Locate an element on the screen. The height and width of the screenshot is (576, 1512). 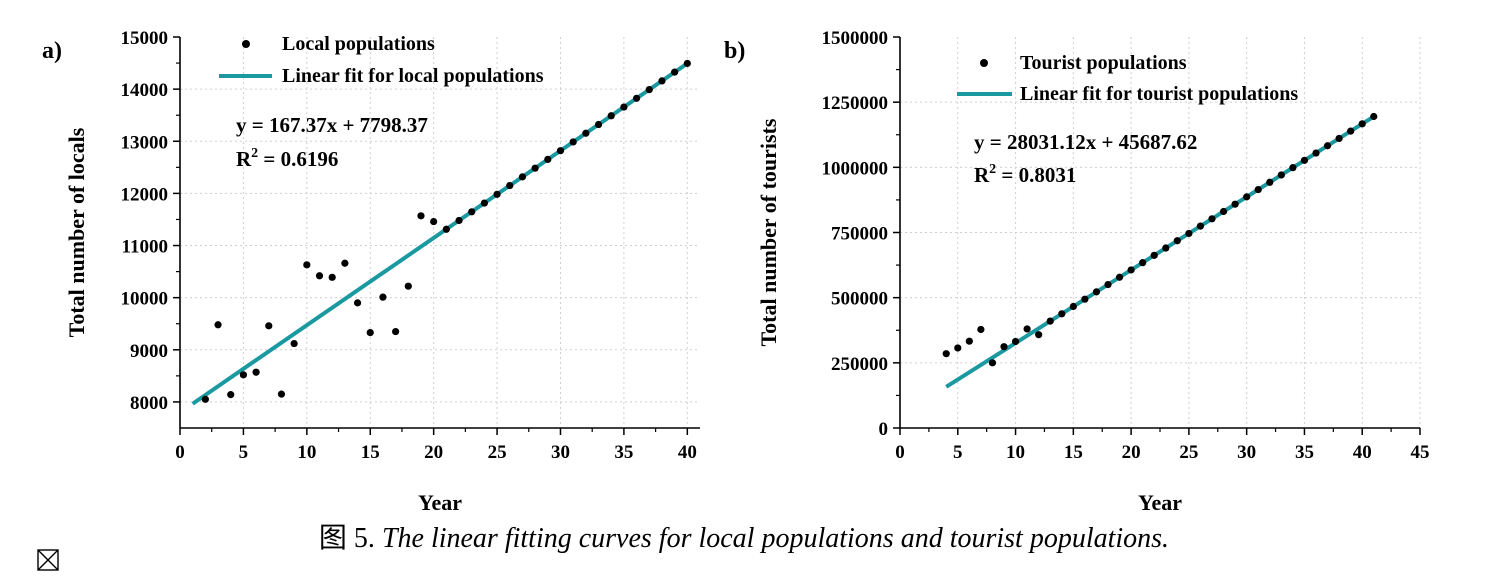
fit-equation: y = 28031.12x + 45687.62 is located at coordinates (1085, 142).